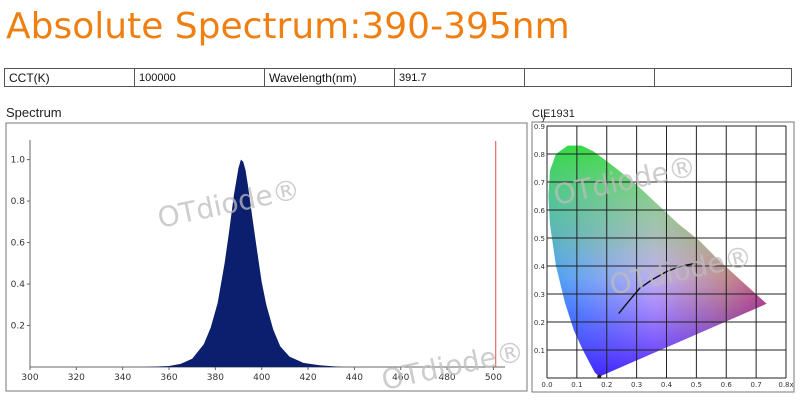  Describe the element at coordinates (18, 285) in the screenshot. I see `spectrum-y-tick-label: 0.4` at that location.